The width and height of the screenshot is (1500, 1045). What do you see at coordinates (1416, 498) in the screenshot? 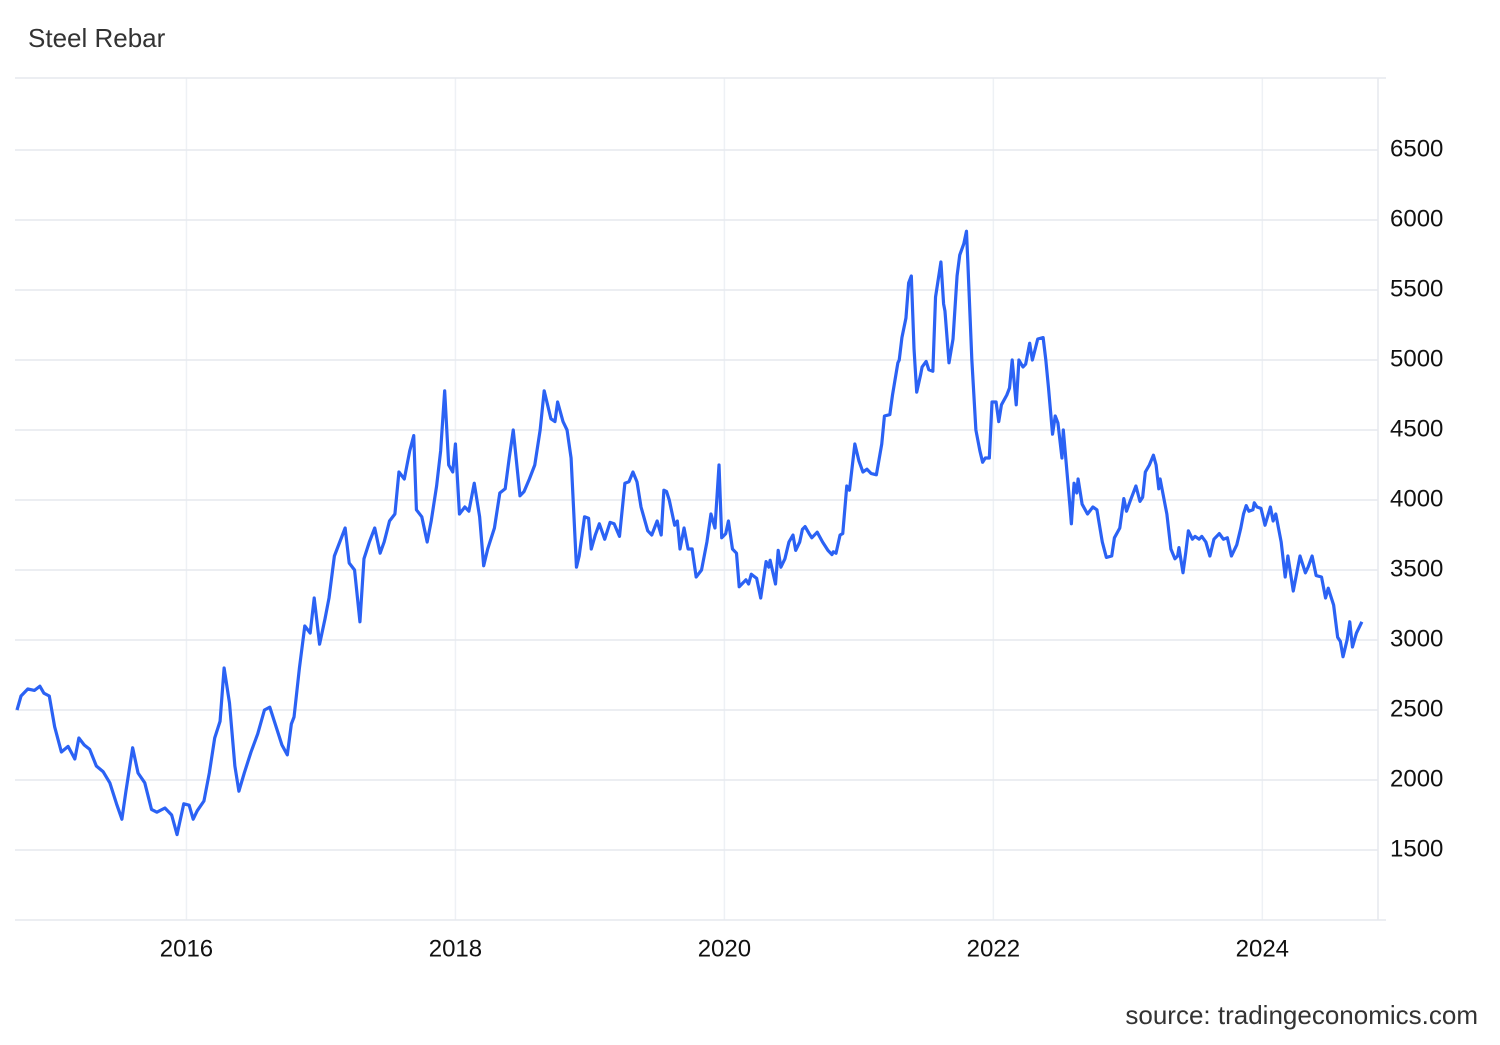
I see `y-tick-label: 4000` at bounding box center [1416, 498].